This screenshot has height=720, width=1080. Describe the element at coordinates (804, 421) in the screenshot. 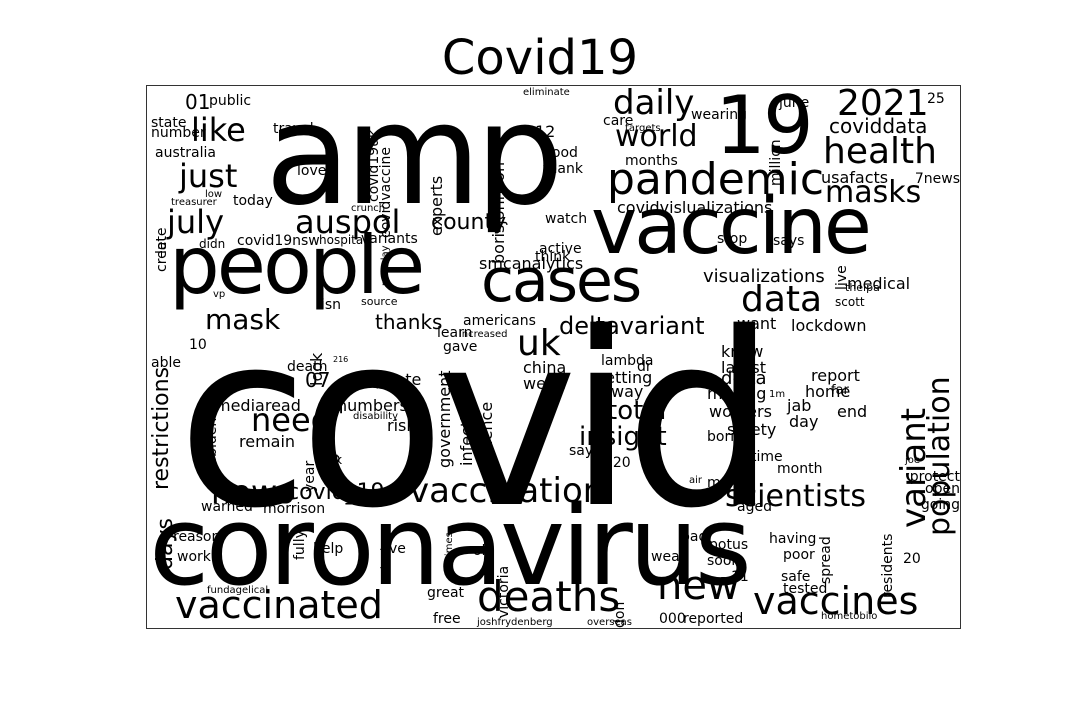

I see `word-day: day` at that location.